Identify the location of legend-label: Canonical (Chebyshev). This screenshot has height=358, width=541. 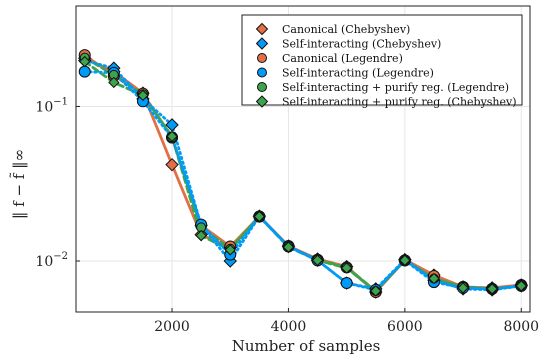
(346, 29).